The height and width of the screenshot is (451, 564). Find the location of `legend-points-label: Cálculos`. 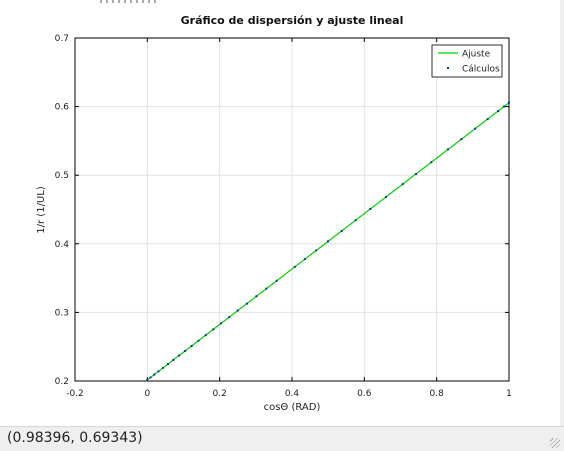

legend-points-label: Cálculos is located at coordinates (481, 70).